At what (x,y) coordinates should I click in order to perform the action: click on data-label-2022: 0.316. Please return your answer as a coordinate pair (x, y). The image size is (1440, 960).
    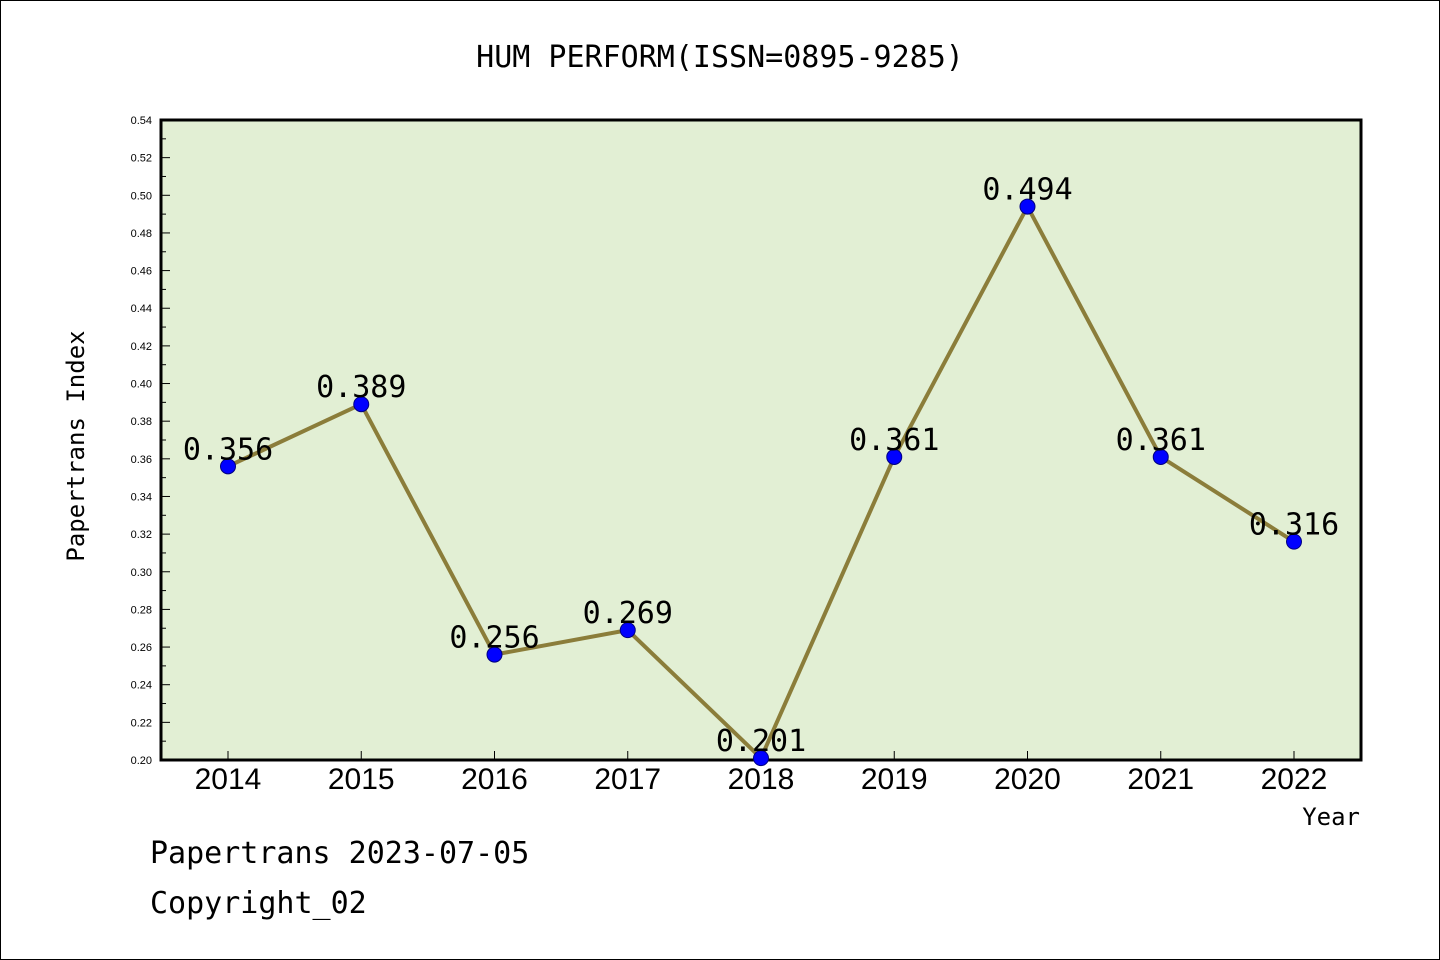
    Looking at the image, I should click on (1294, 525).